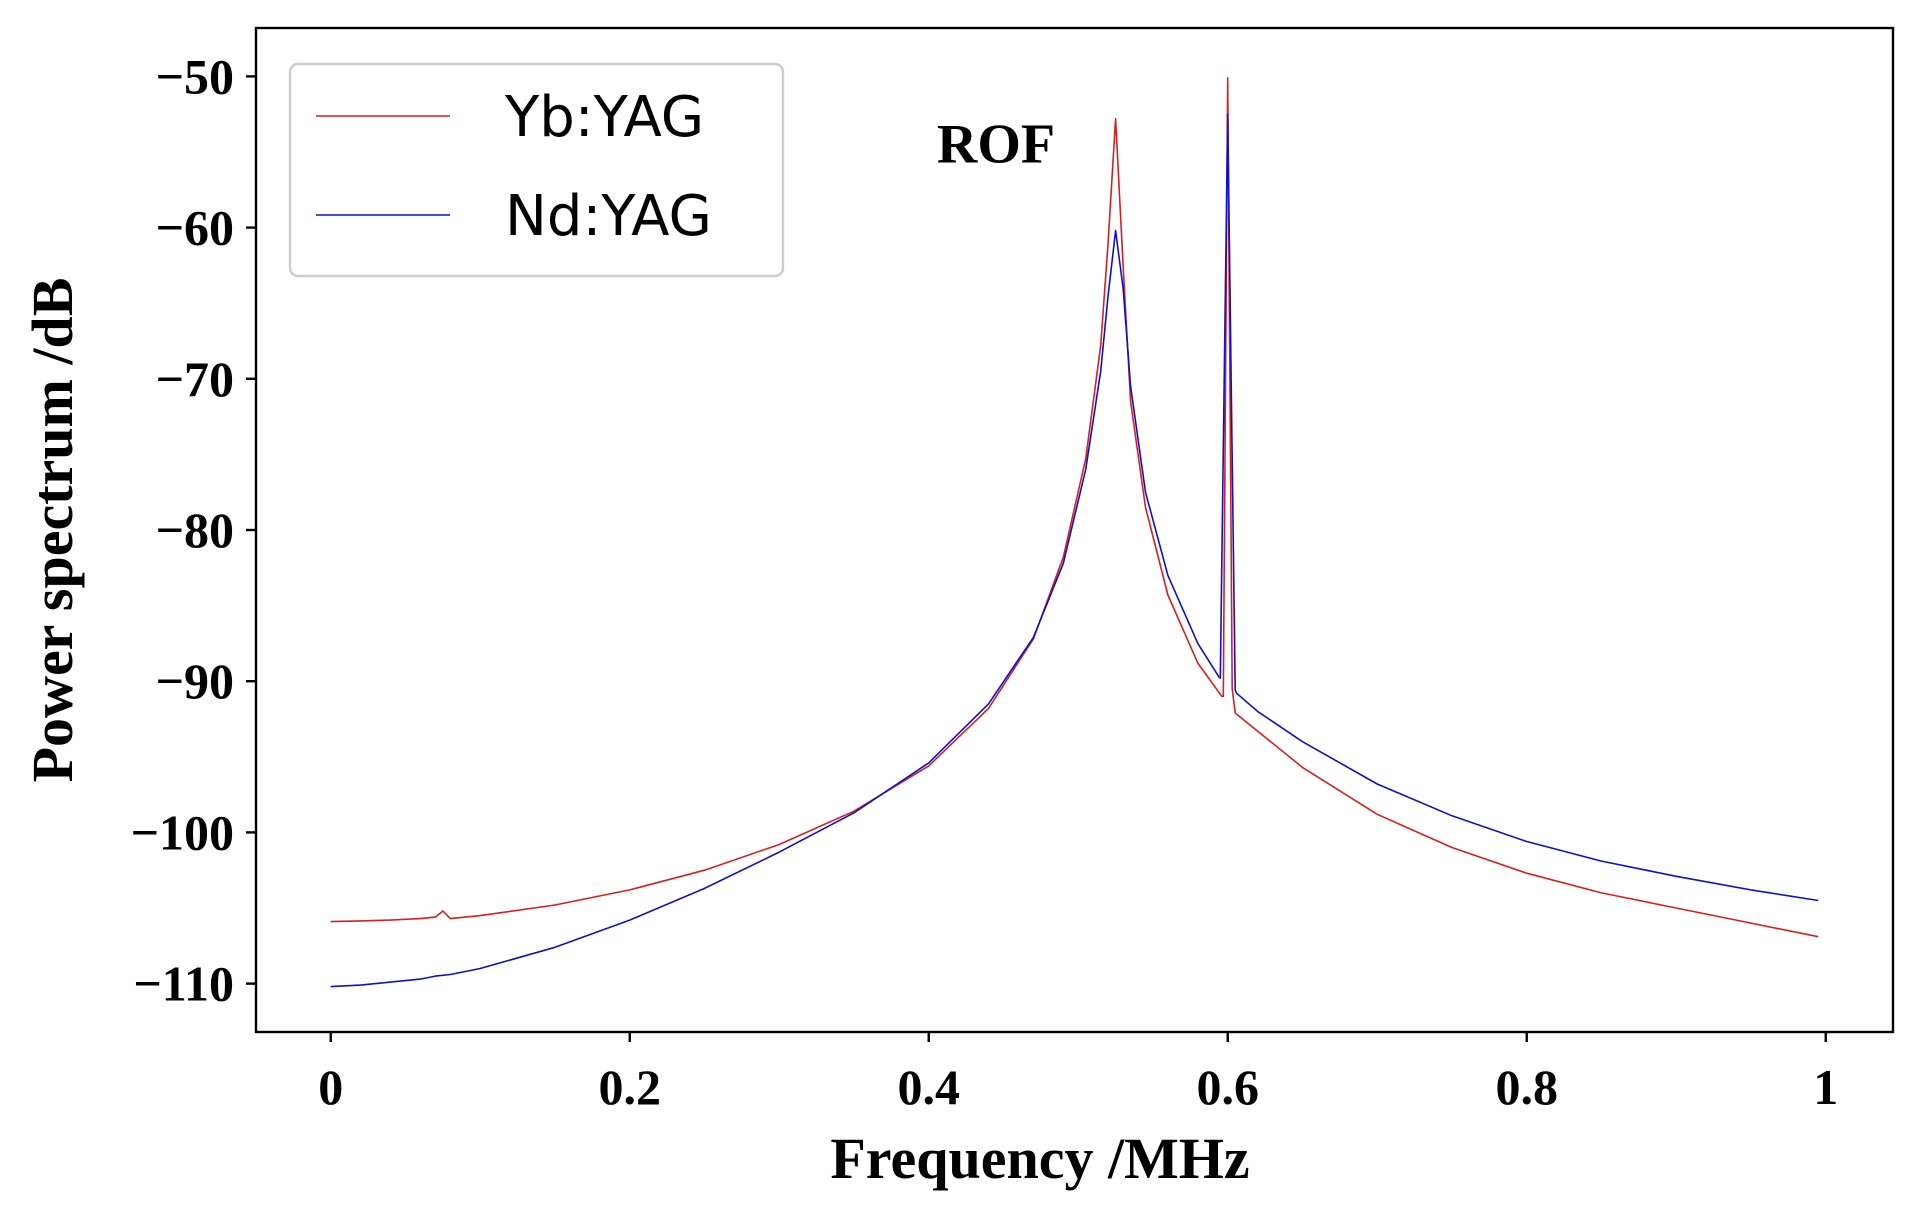  I want to click on x-tick-label: 0.6, so click(1227, 1087).